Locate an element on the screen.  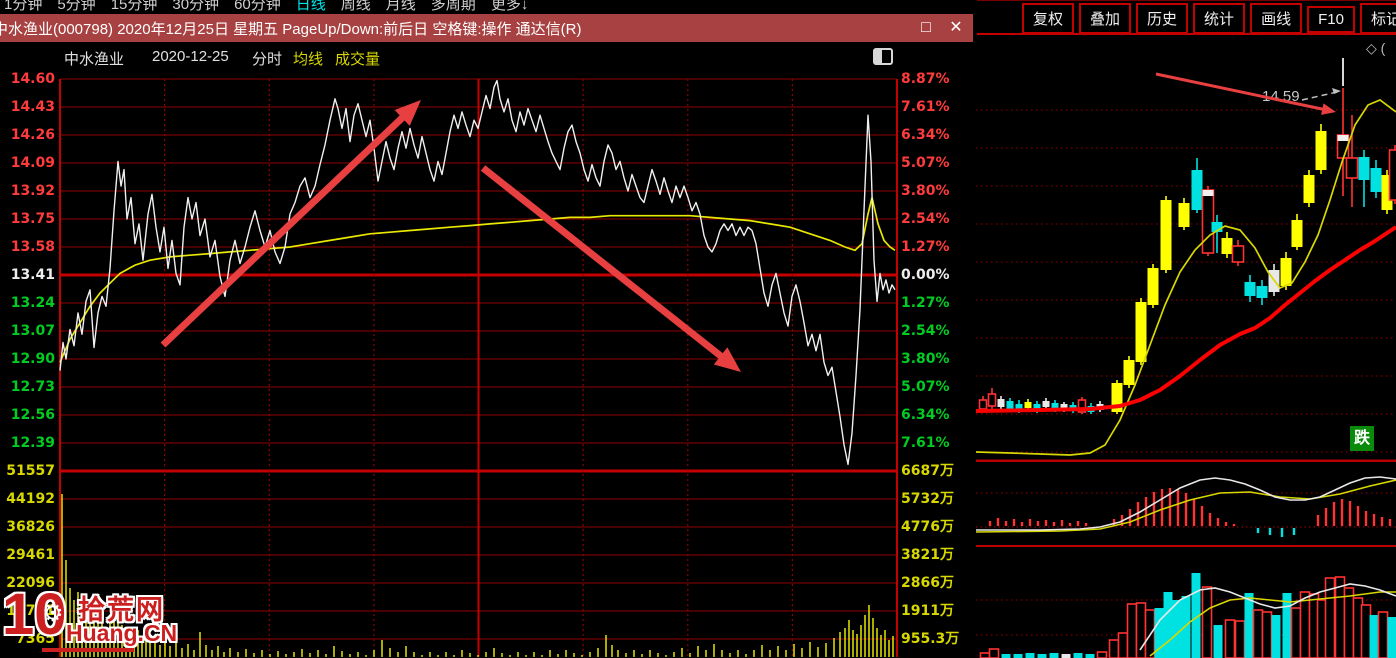
price-tick-label: 12.39 is located at coordinates (32, 443).